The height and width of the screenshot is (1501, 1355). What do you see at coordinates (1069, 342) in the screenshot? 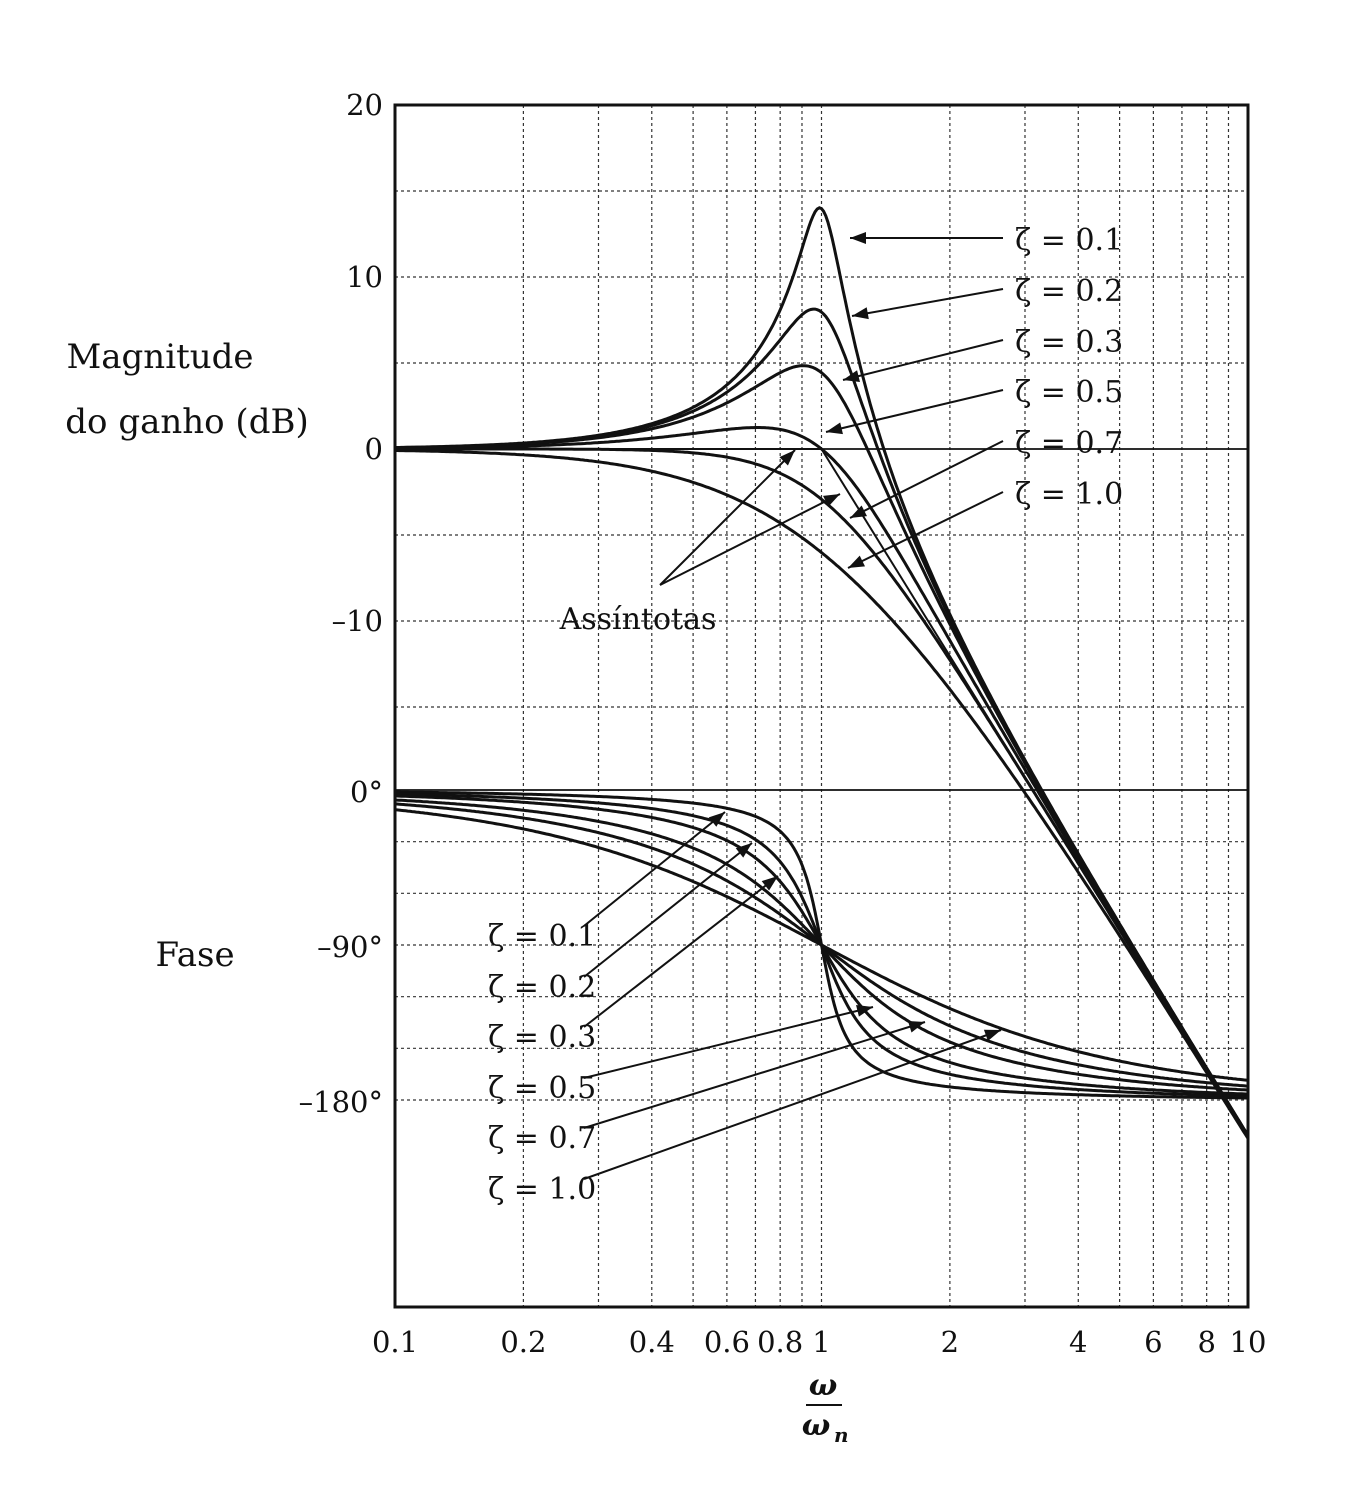
I see `magnitude-zeta-label: ζ = 0.3` at bounding box center [1069, 342].